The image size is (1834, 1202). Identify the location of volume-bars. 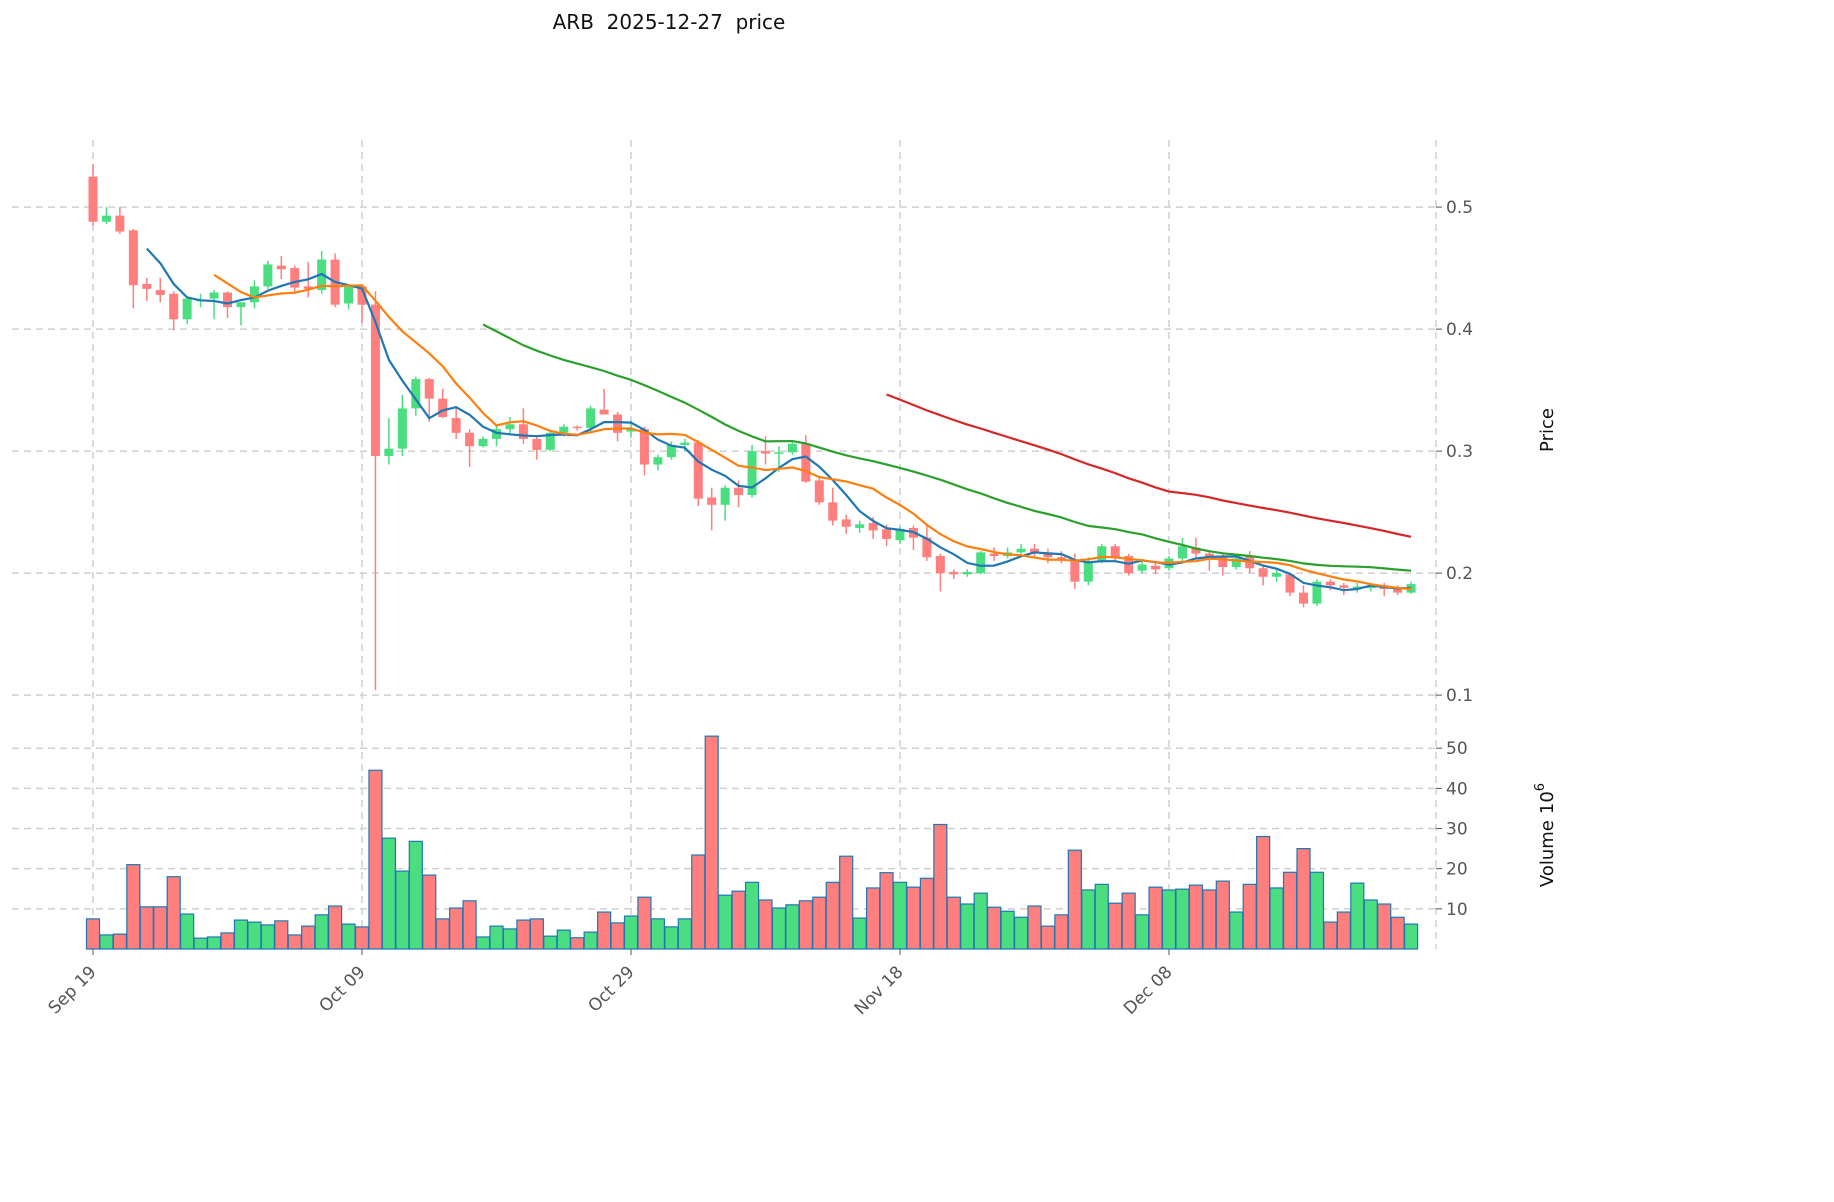
(752, 842).